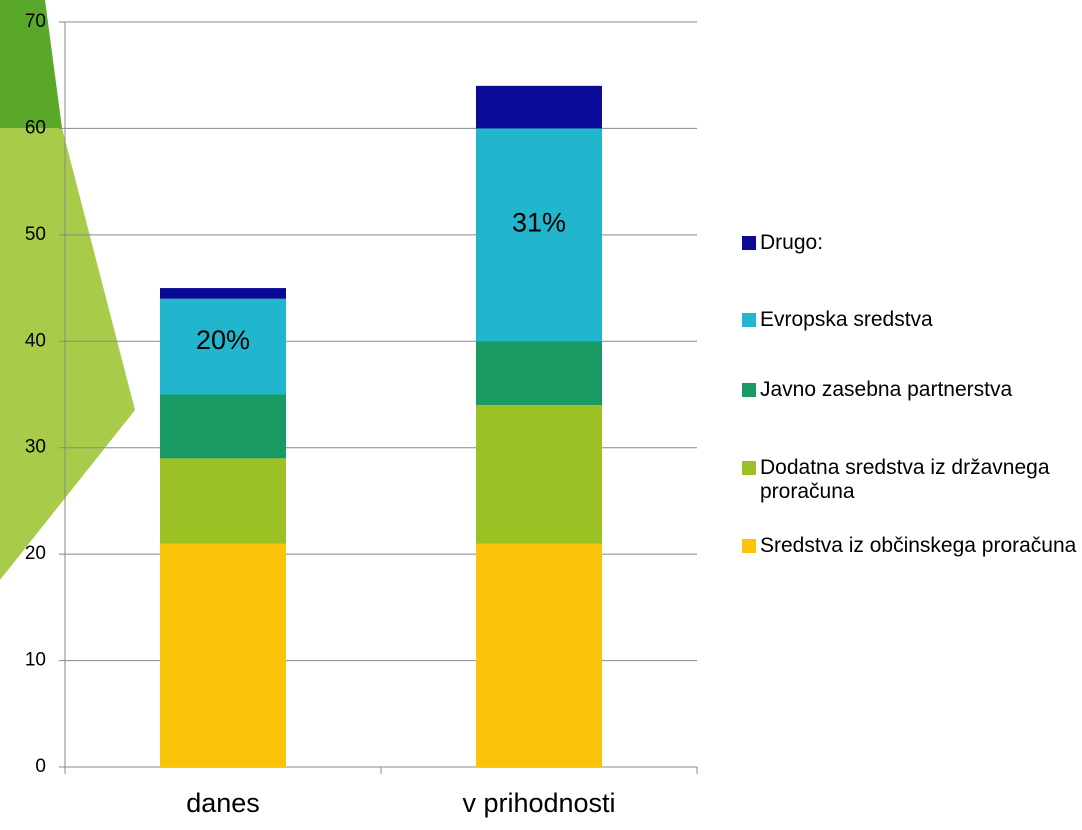  What do you see at coordinates (40, 766) in the screenshot?
I see `y-tick-label: 0` at bounding box center [40, 766].